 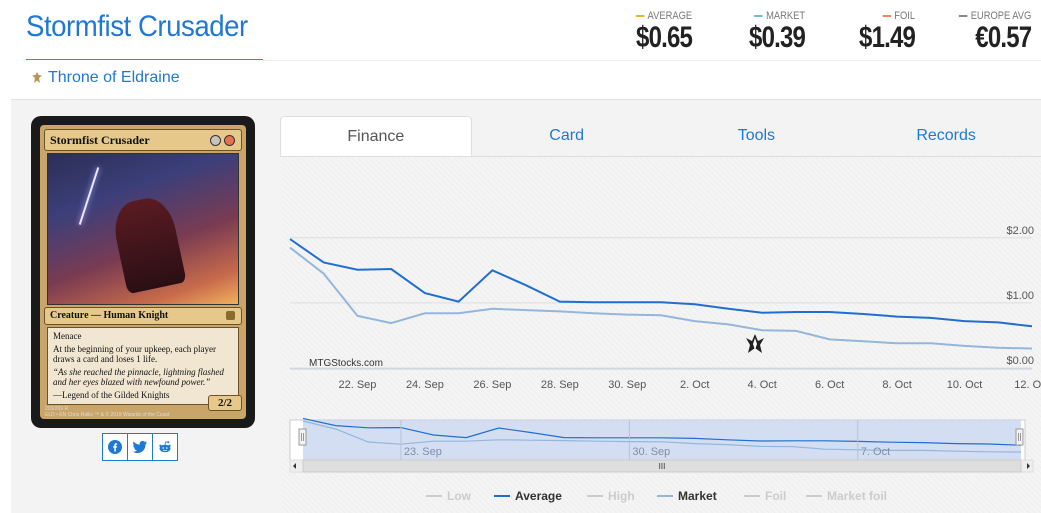 I want to click on price-average-label: AVERAGE, so click(x=669, y=16).